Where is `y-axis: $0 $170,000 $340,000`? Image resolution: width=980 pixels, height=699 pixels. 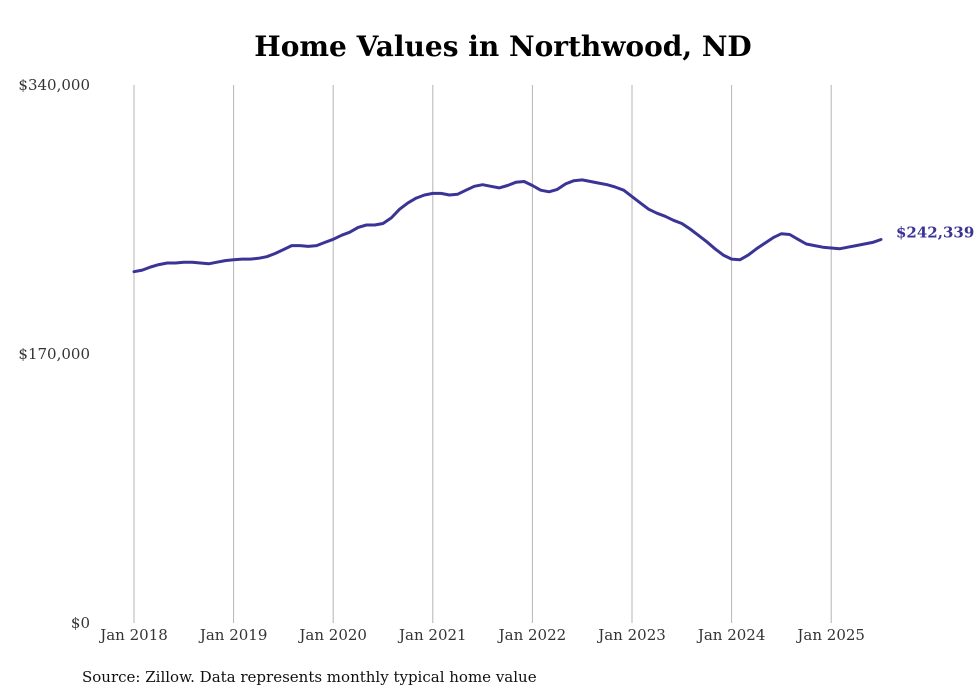
y-axis: $0 $170,000 $340,000 is located at coordinates (54, 354).